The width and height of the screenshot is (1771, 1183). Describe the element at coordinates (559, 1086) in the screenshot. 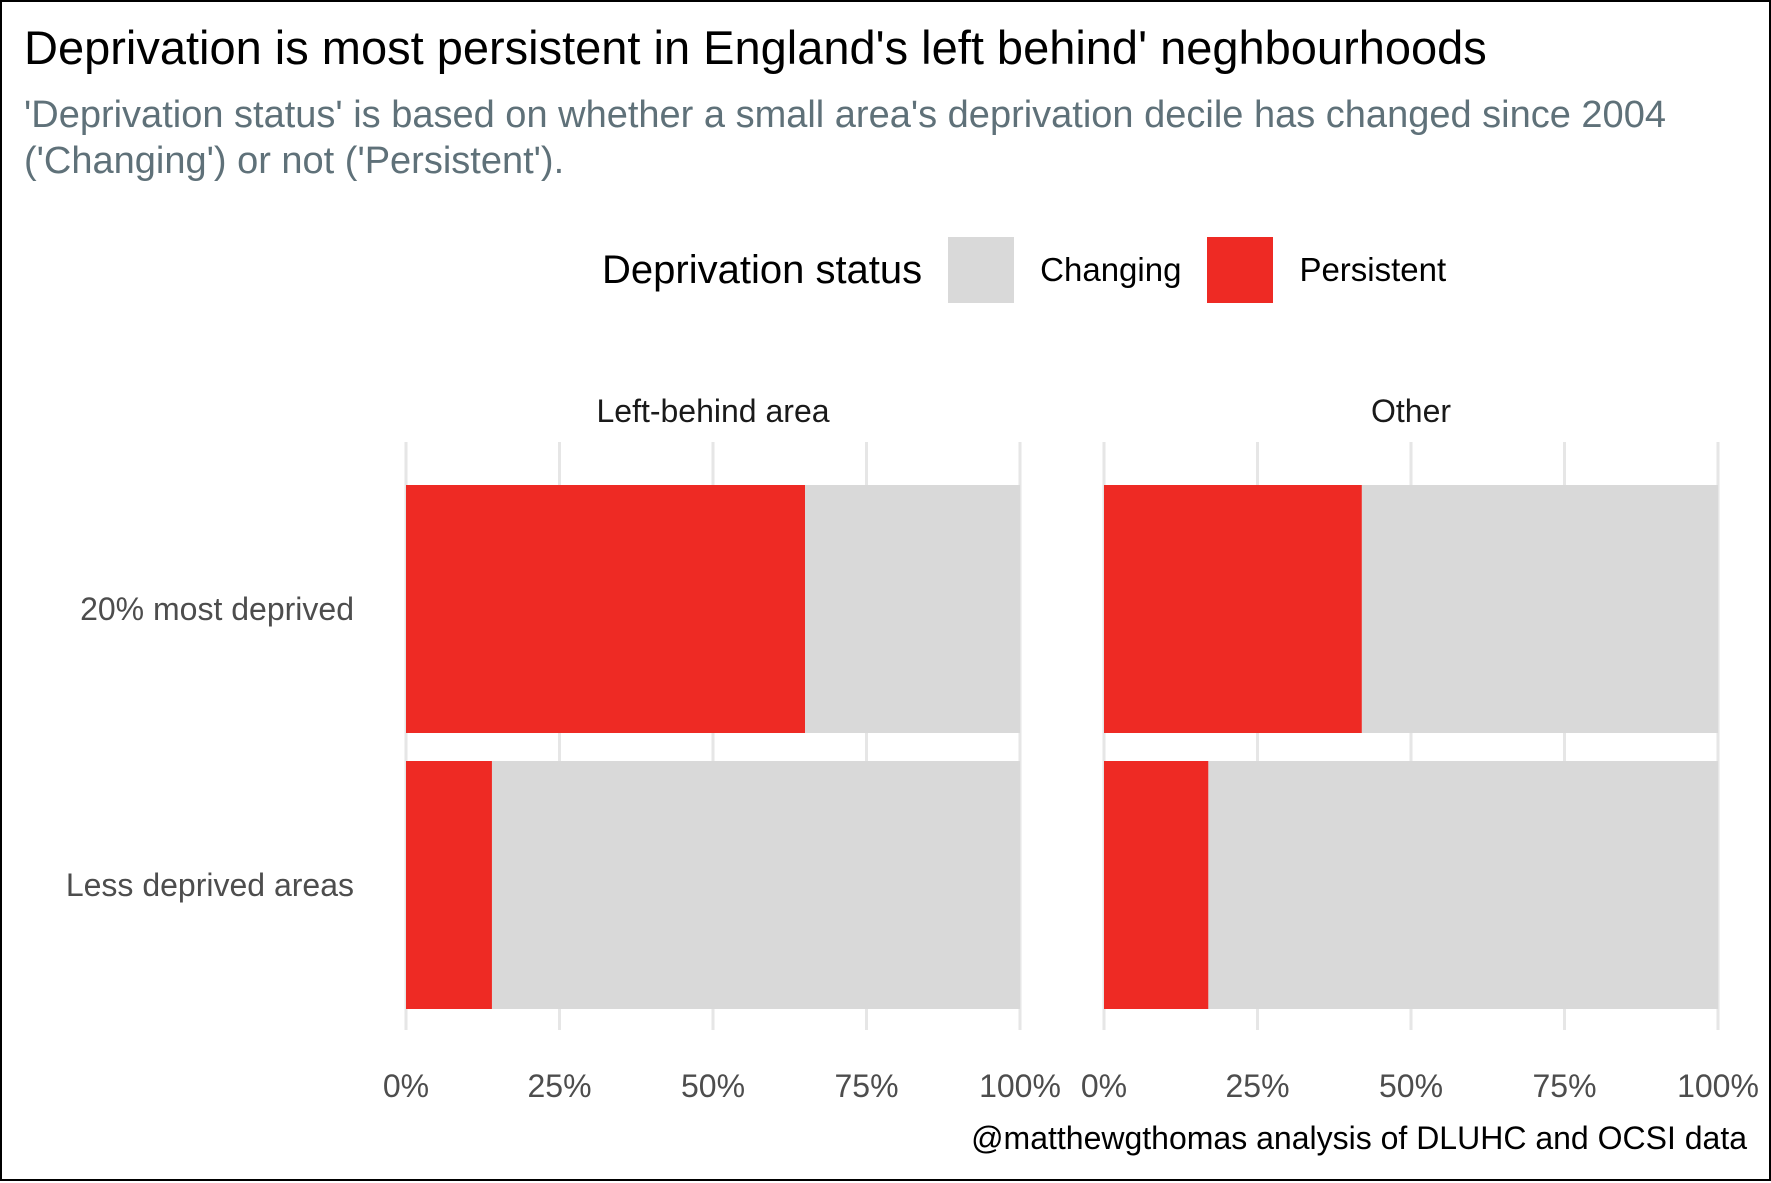

I see `x-tick-label-left-behind-area-1: 25%` at that location.